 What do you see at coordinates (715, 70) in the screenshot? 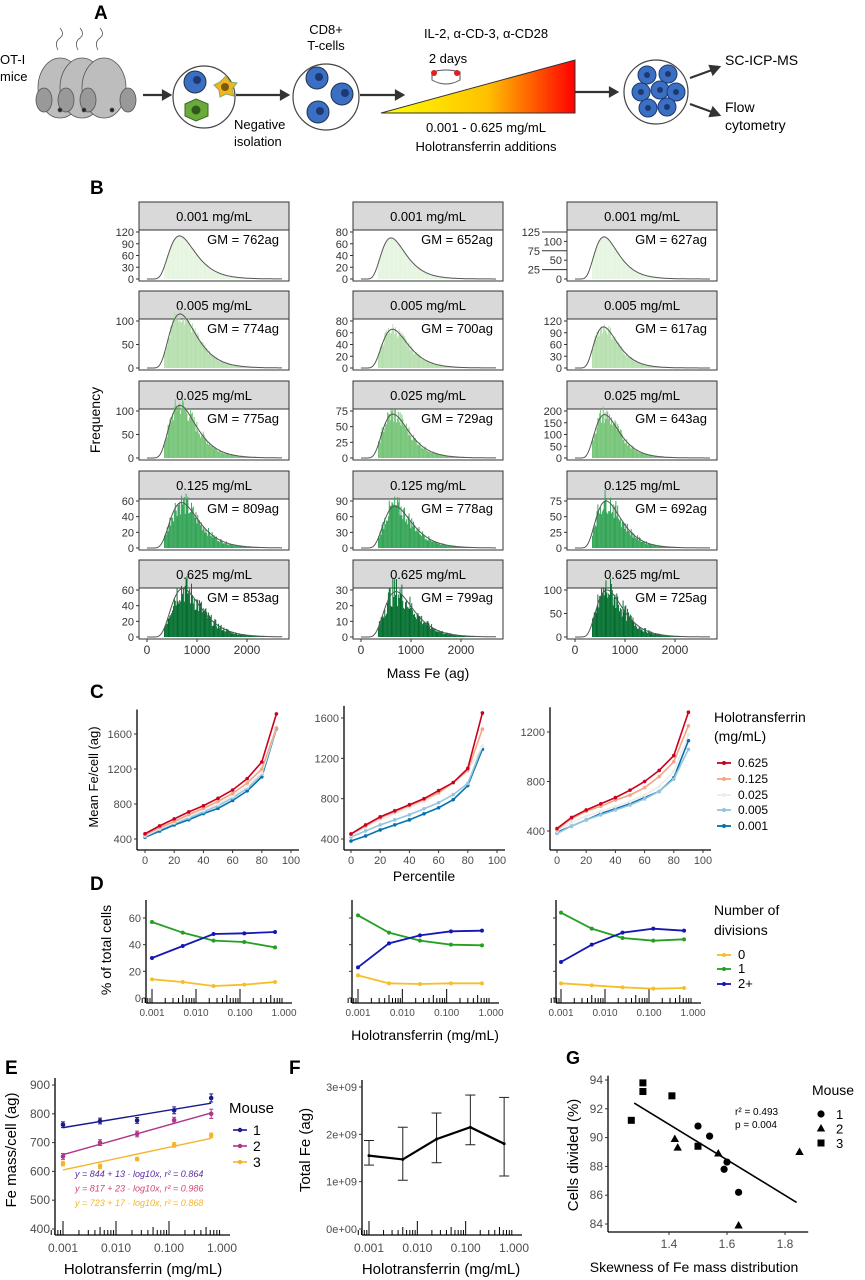
I see `arrowhead-icon` at bounding box center [715, 70].